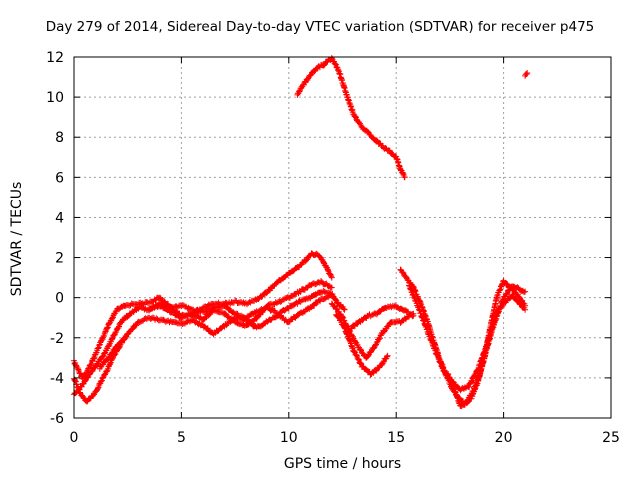  I want to click on y-tick-label: -4, so click(57, 379).